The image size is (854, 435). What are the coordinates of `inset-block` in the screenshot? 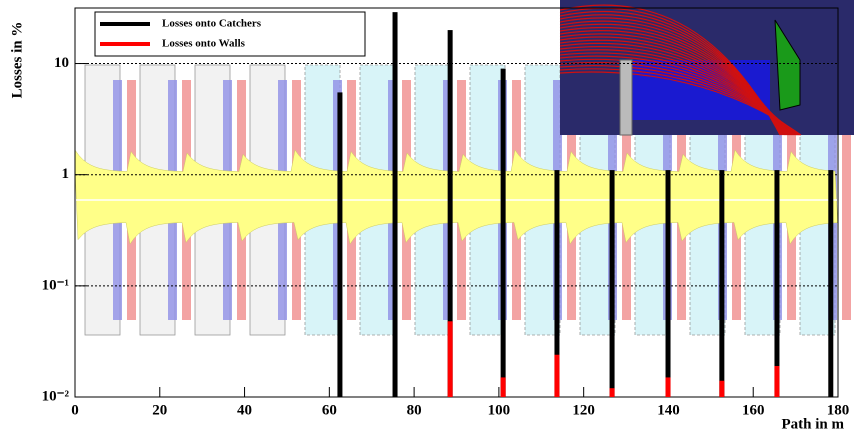 It's located at (626, 97).